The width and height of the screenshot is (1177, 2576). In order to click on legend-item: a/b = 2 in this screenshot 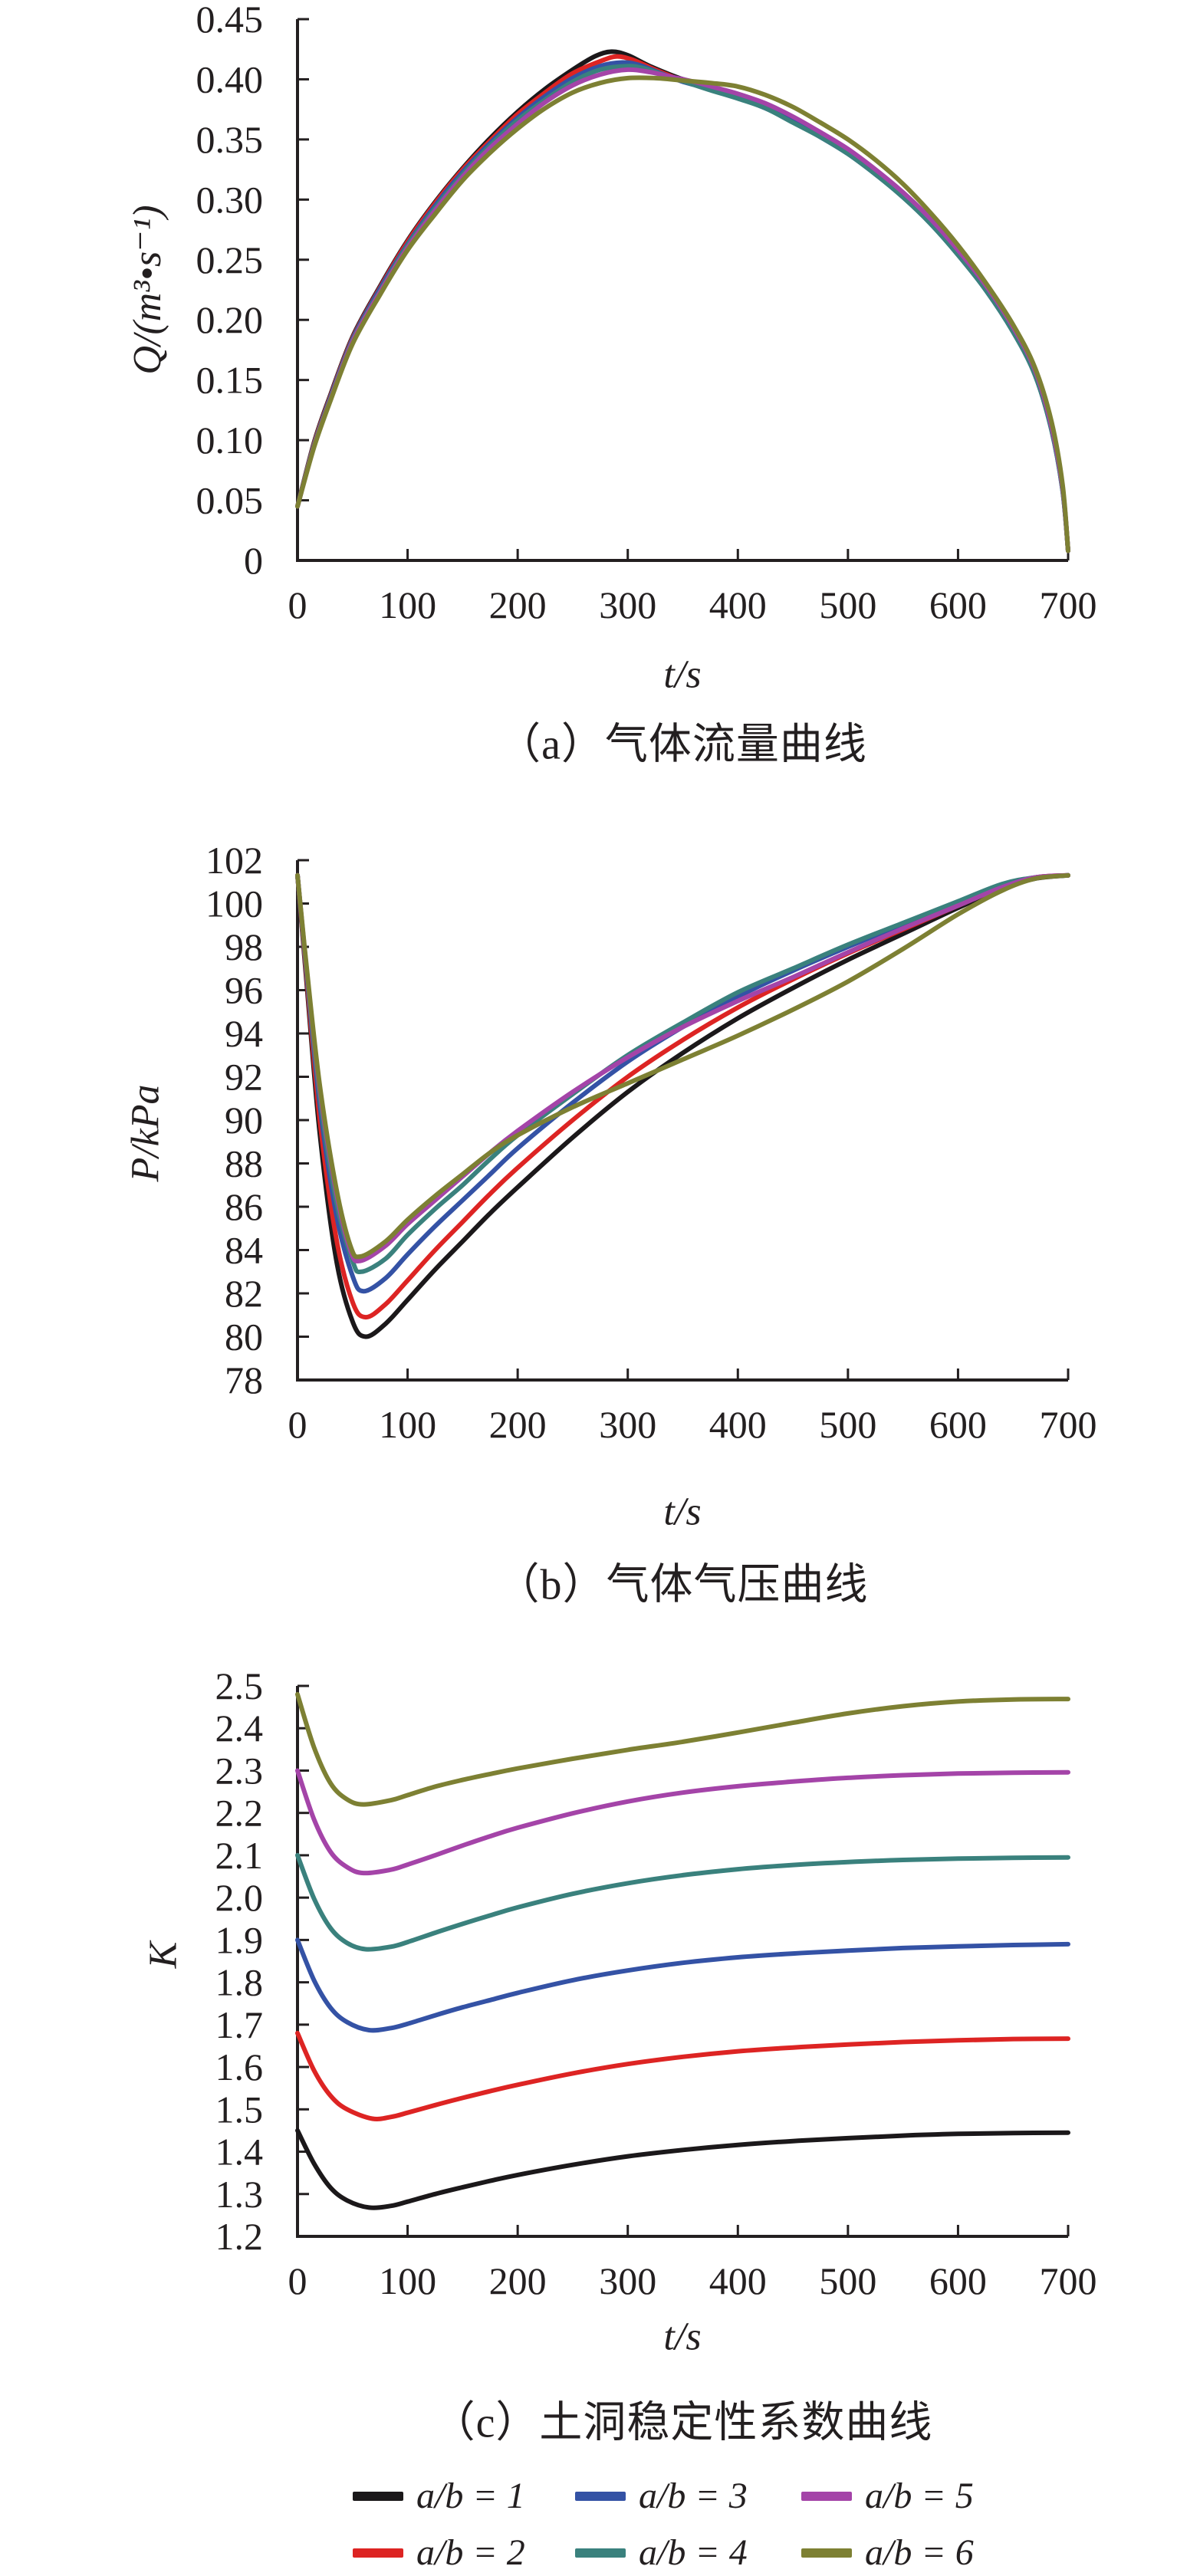, I will do `click(464, 2553)`.